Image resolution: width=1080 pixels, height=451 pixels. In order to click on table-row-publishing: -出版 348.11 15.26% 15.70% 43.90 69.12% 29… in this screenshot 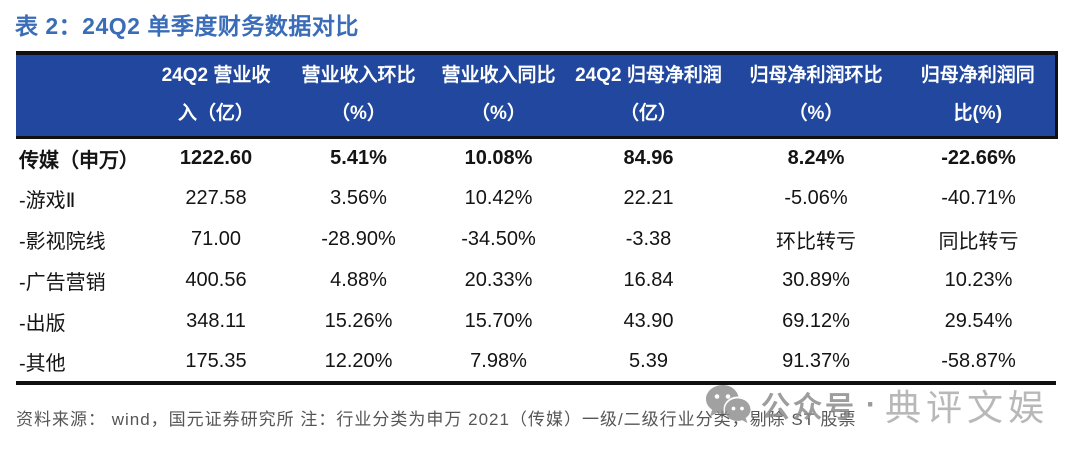, I will do `click(536, 321)`.